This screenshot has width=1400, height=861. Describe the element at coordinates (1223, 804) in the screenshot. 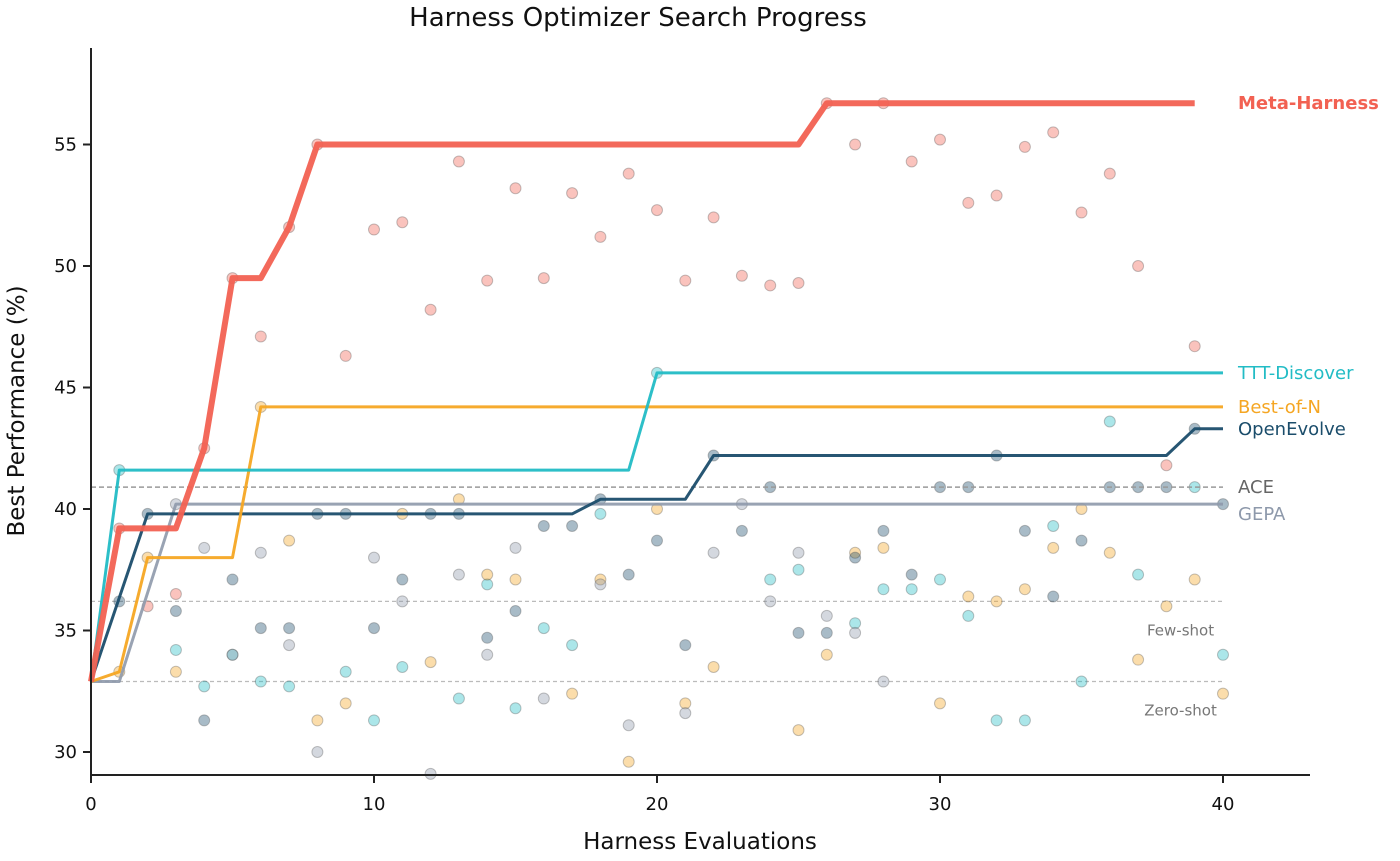

I see `x-tick-label: 40` at that location.